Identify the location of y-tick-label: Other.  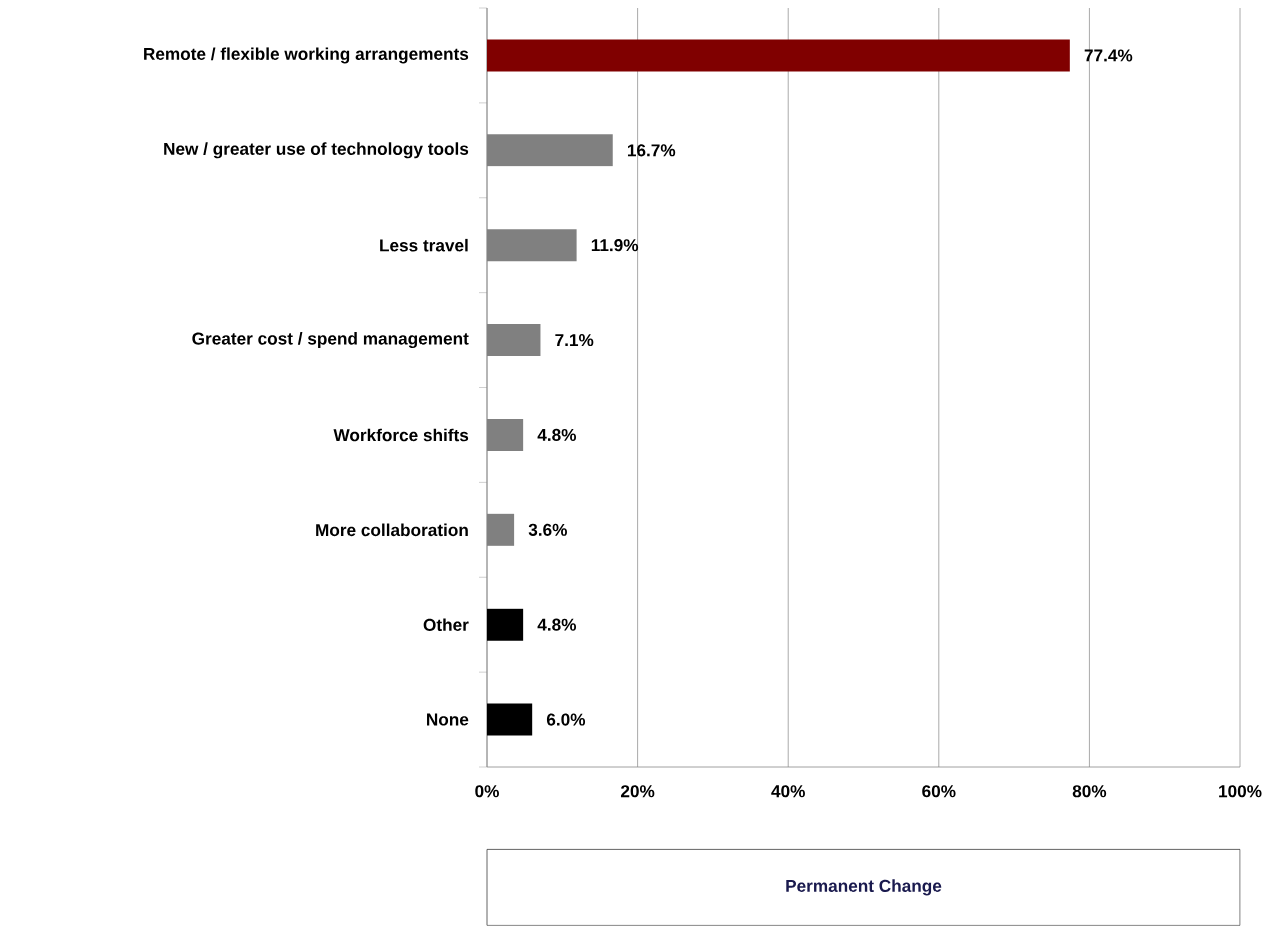
(446, 625).